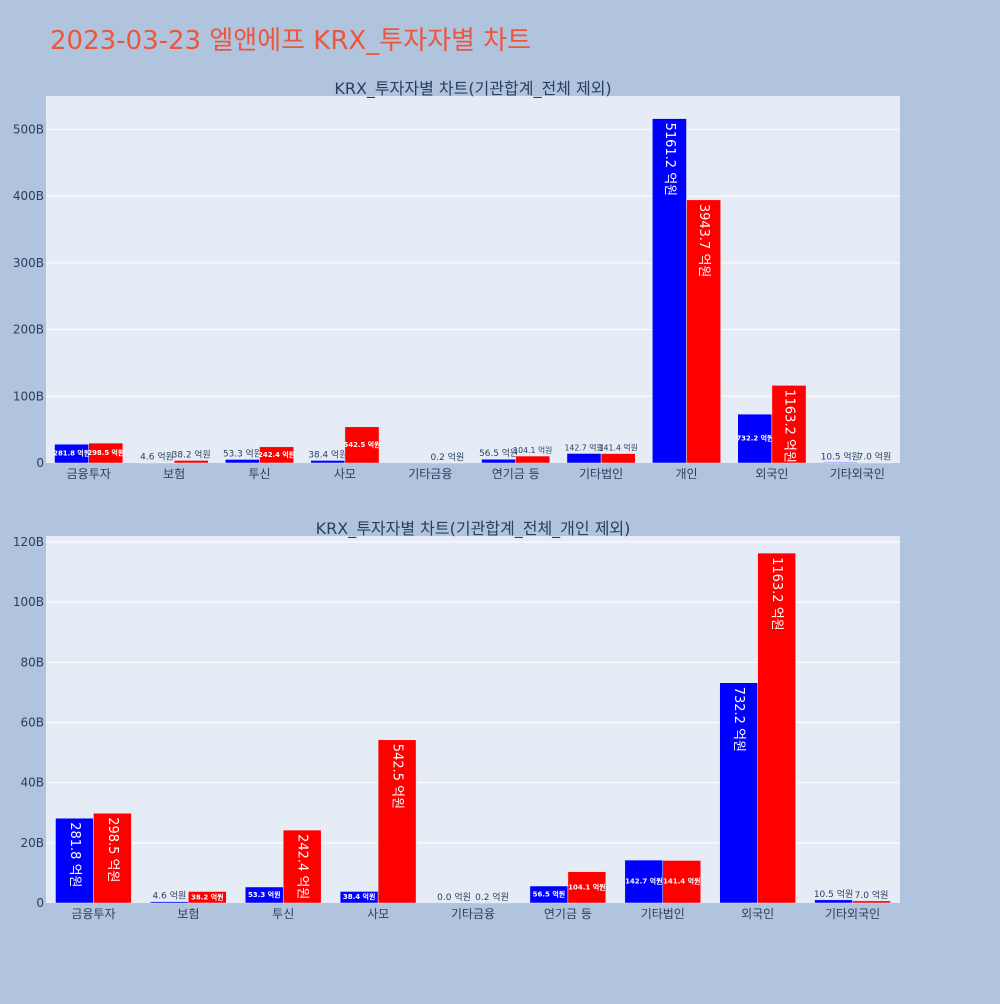 The image size is (1000, 1004). I want to click on y-tick-label: 300B, so click(28, 263).